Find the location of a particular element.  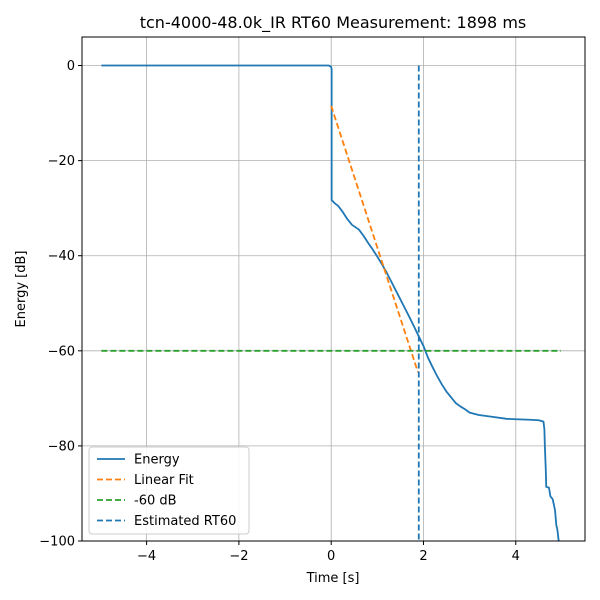

y-tick-label: 0 is located at coordinates (71, 66).